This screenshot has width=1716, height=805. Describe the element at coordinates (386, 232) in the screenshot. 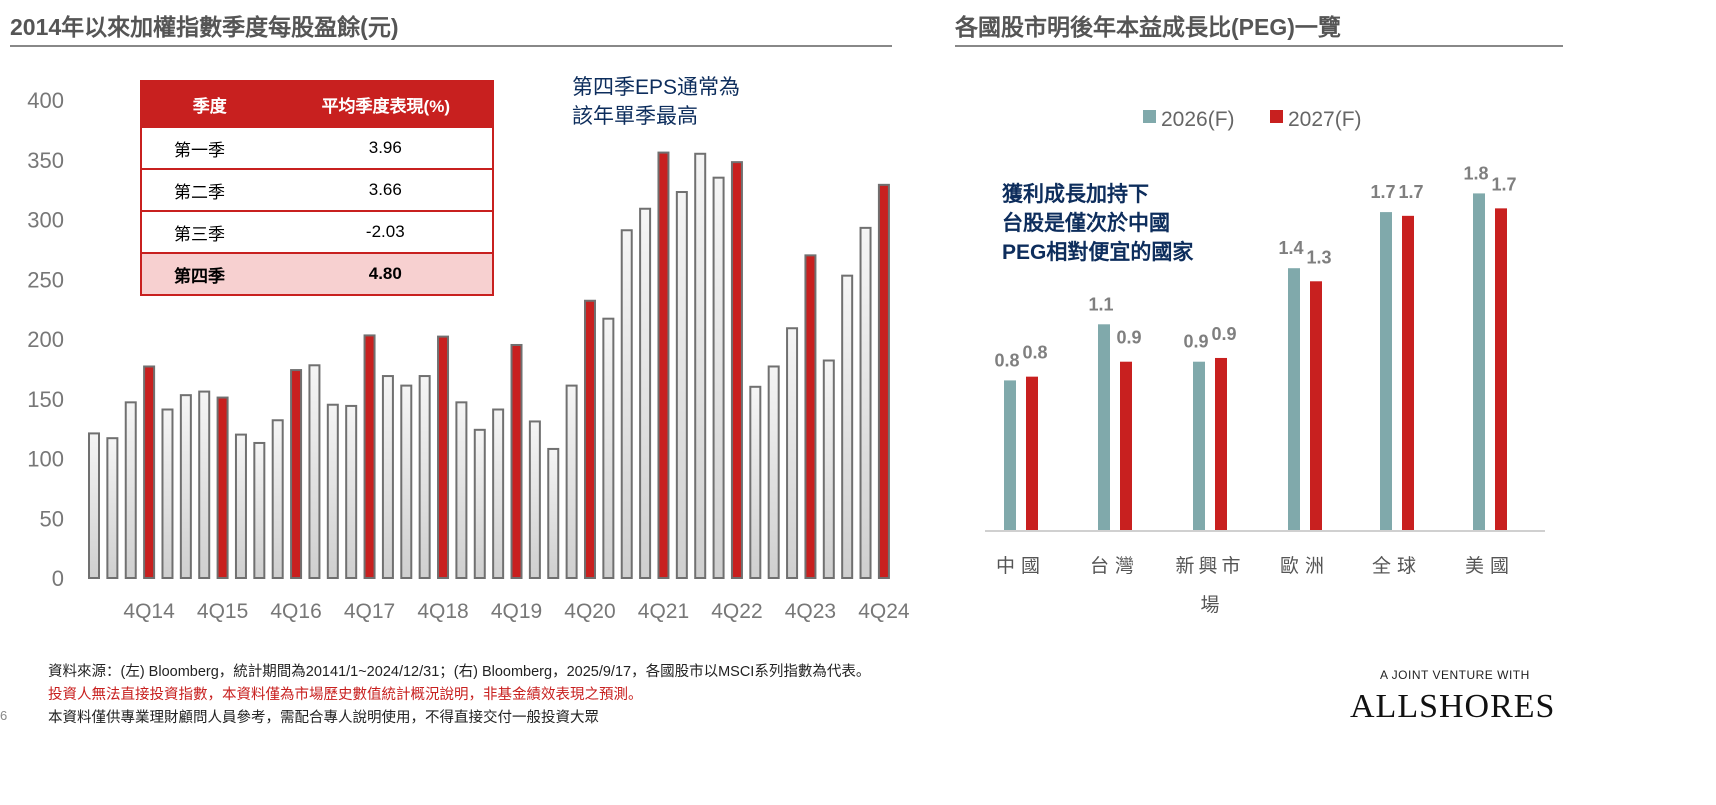

I see `value-cell: -2.03` at that location.